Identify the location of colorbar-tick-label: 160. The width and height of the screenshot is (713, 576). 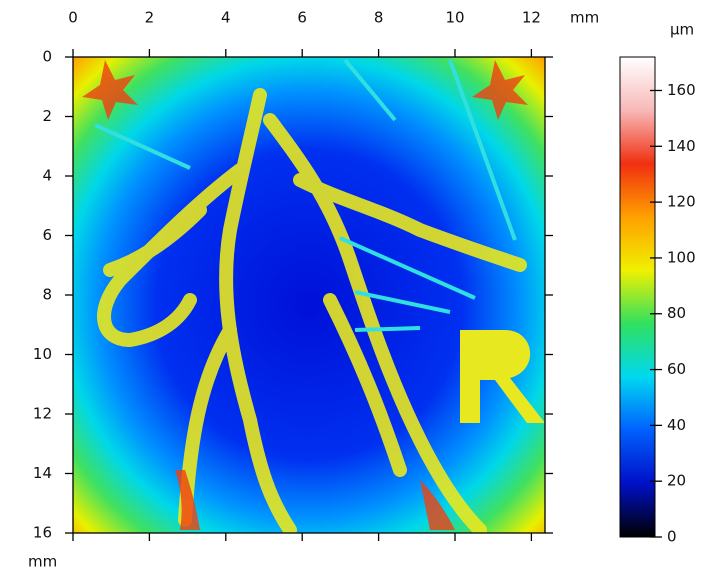
(681, 90).